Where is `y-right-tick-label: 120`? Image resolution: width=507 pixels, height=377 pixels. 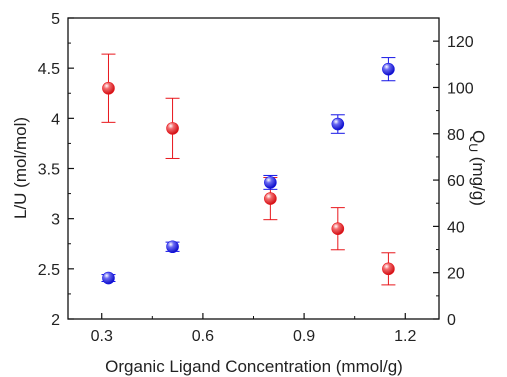 y-right-tick-label: 120 is located at coordinates (460, 42).